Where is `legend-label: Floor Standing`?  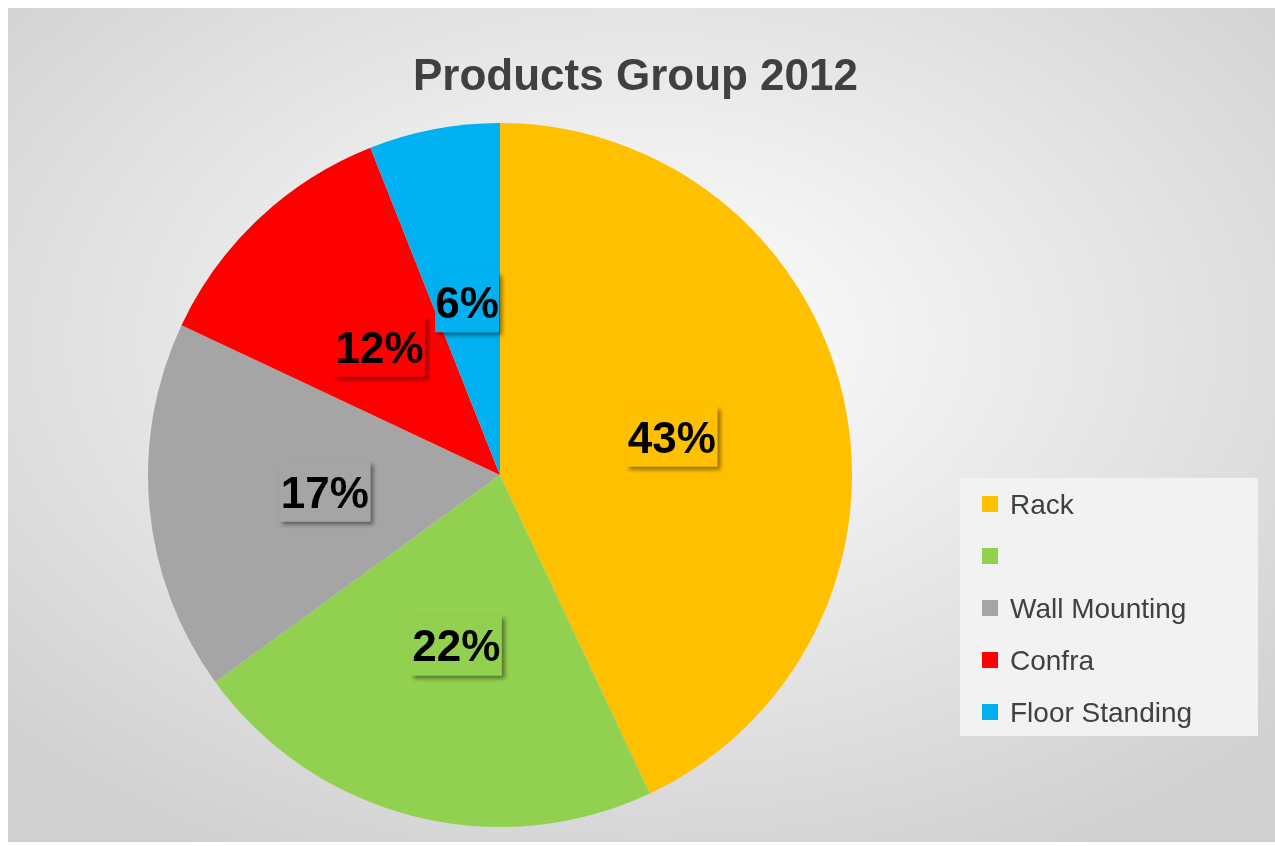
legend-label: Floor Standing is located at coordinates (1101, 712).